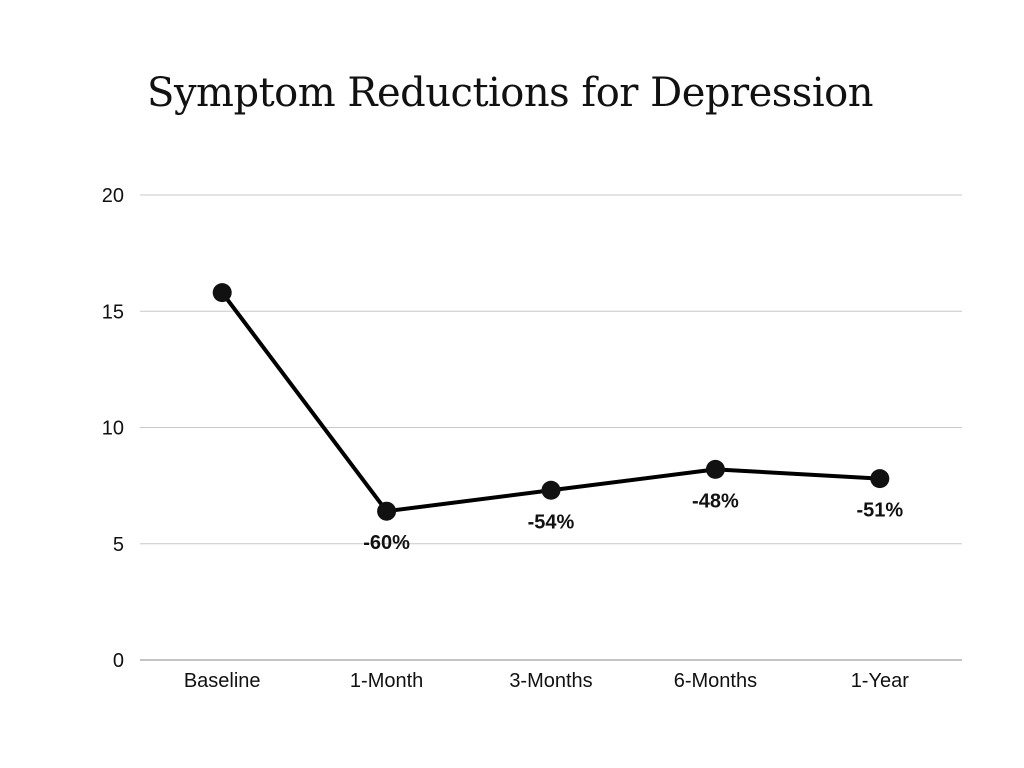  Describe the element at coordinates (880, 681) in the screenshot. I see `x-tick-label: 1-Year` at that location.